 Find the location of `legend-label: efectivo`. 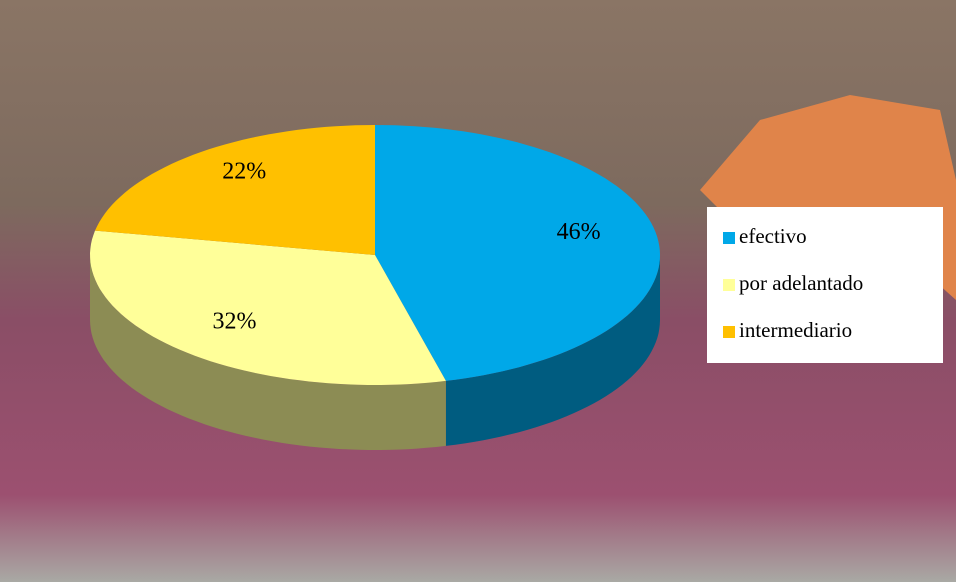

legend-label: efectivo is located at coordinates (773, 236).